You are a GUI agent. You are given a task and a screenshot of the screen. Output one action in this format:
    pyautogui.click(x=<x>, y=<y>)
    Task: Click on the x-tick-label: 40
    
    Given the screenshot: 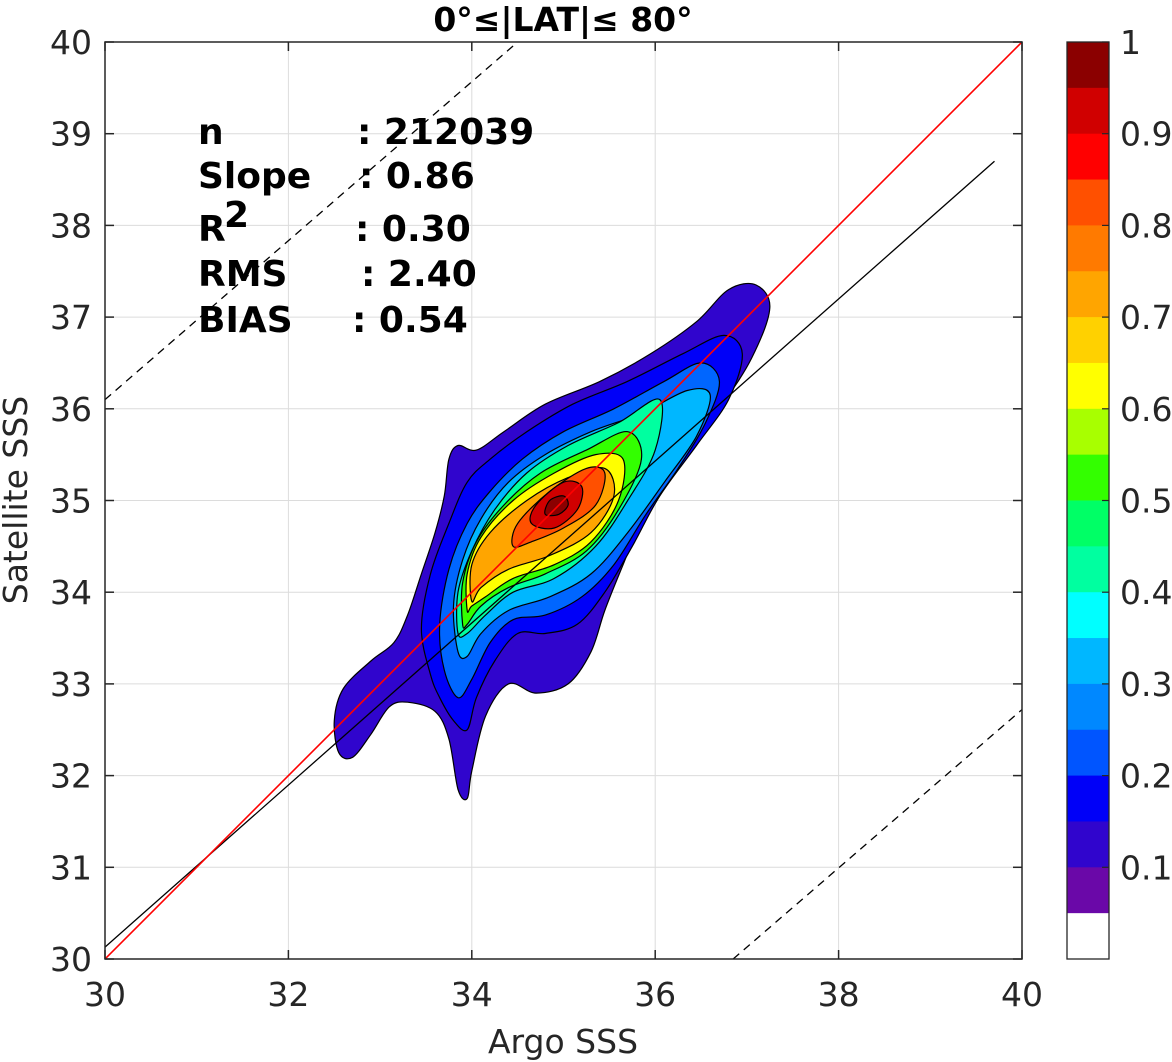 What is the action you would take?
    pyautogui.click(x=1022, y=994)
    